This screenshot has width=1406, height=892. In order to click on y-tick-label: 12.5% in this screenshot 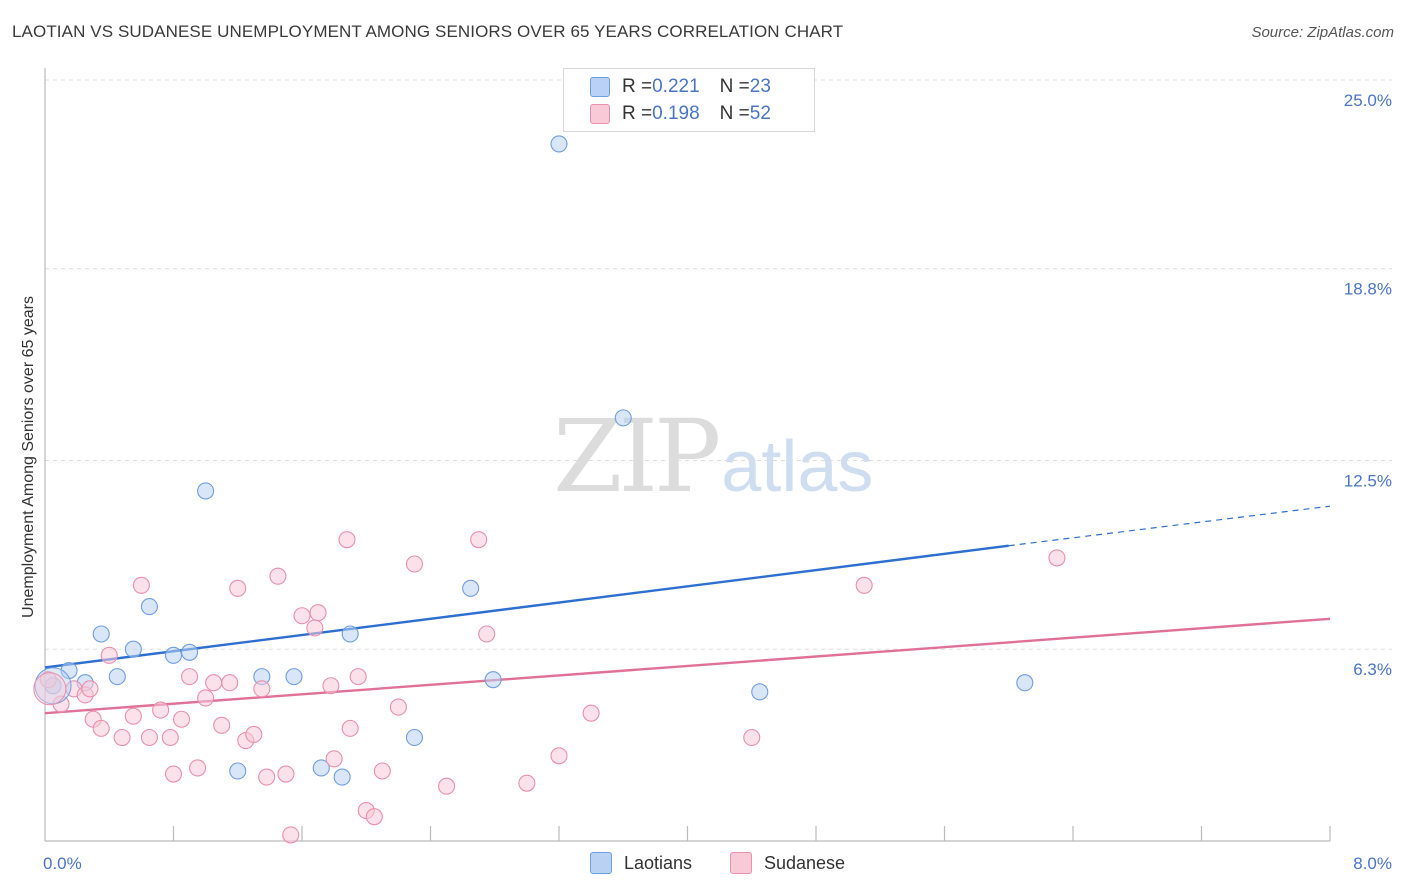, I will do `click(1368, 481)`.